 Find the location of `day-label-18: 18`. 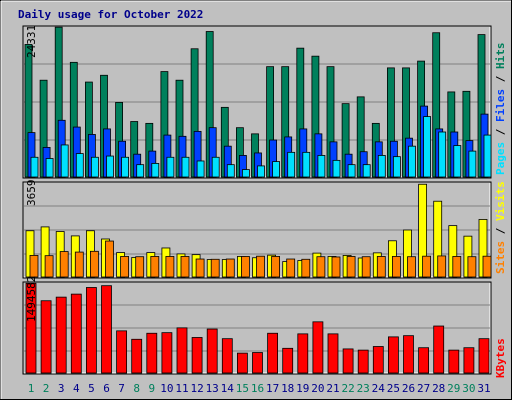

day-label-18: 18 is located at coordinates (287, 388).